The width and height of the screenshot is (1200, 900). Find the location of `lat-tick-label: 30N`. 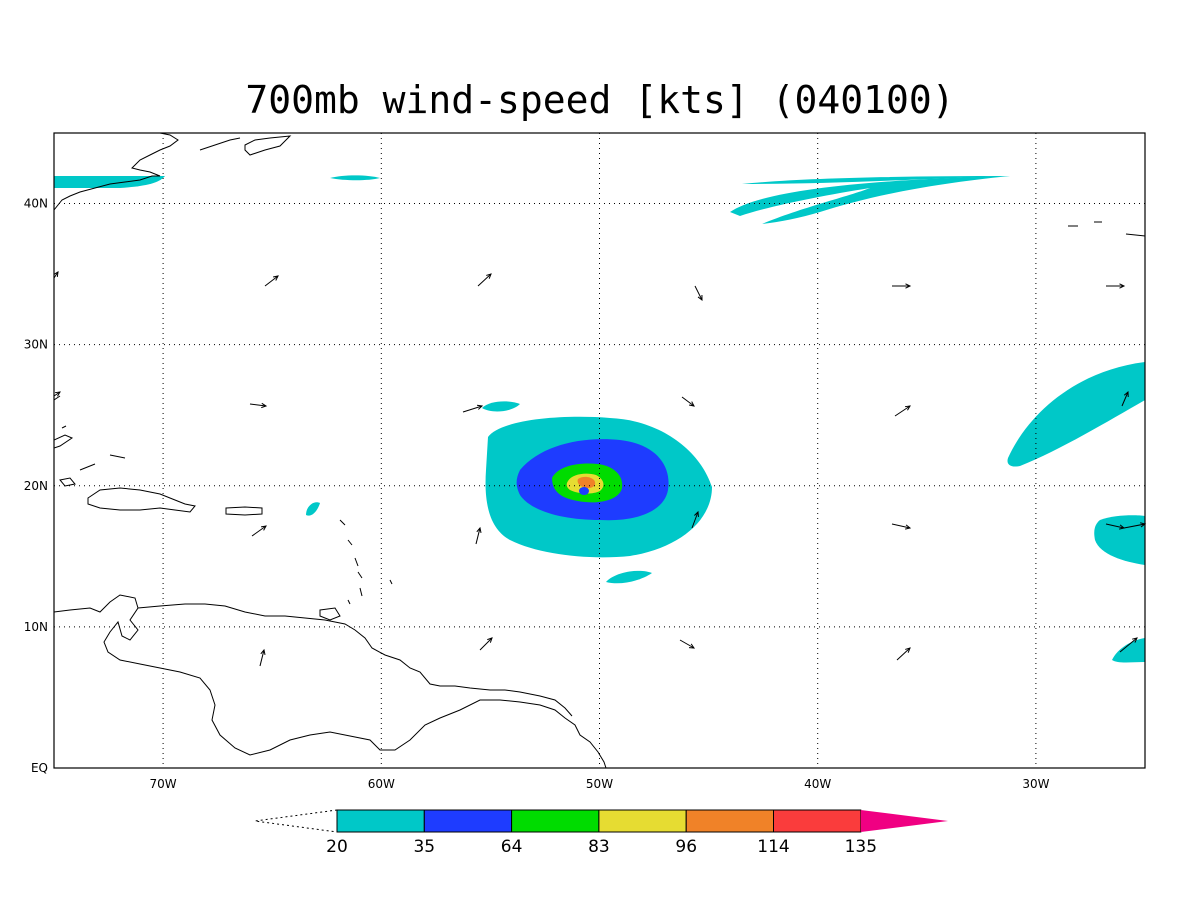

lat-tick-label: 30N is located at coordinates (36, 345).